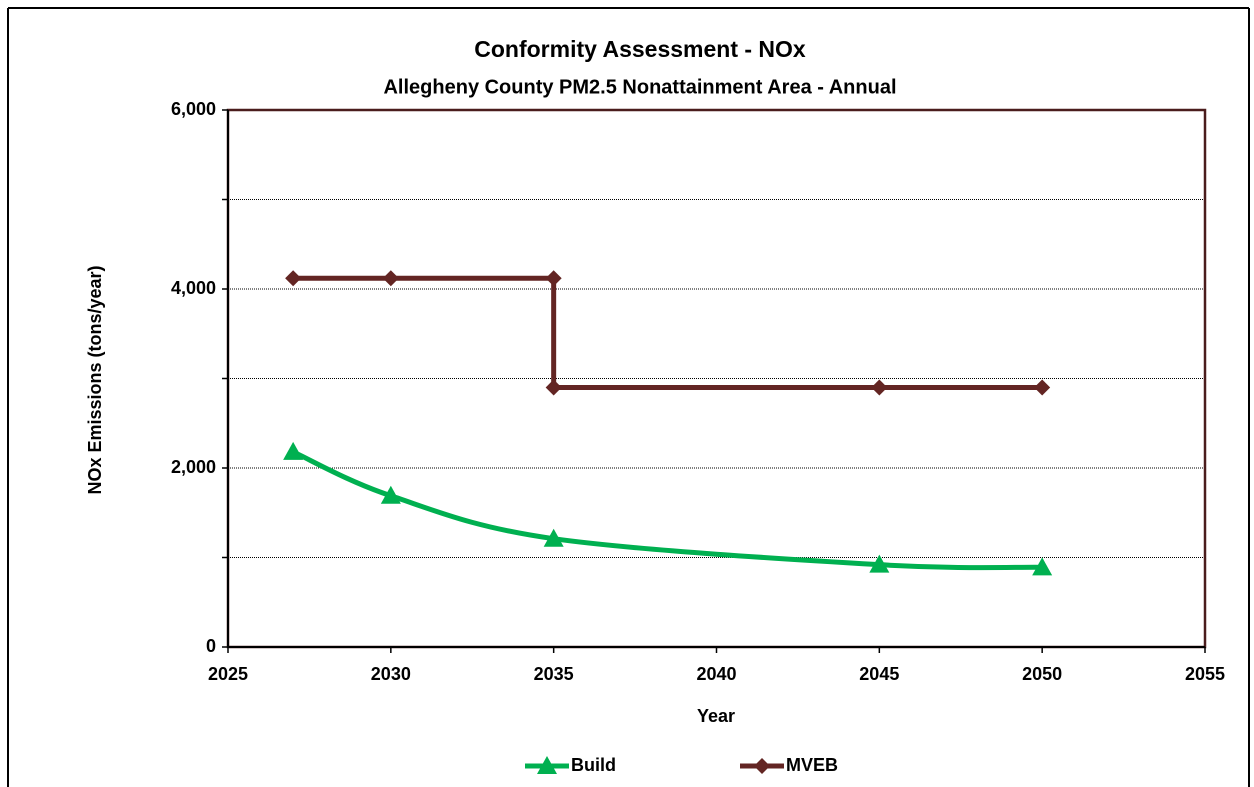 The width and height of the screenshot is (1254, 787). I want to click on legend-label: MVEB, so click(812, 765).